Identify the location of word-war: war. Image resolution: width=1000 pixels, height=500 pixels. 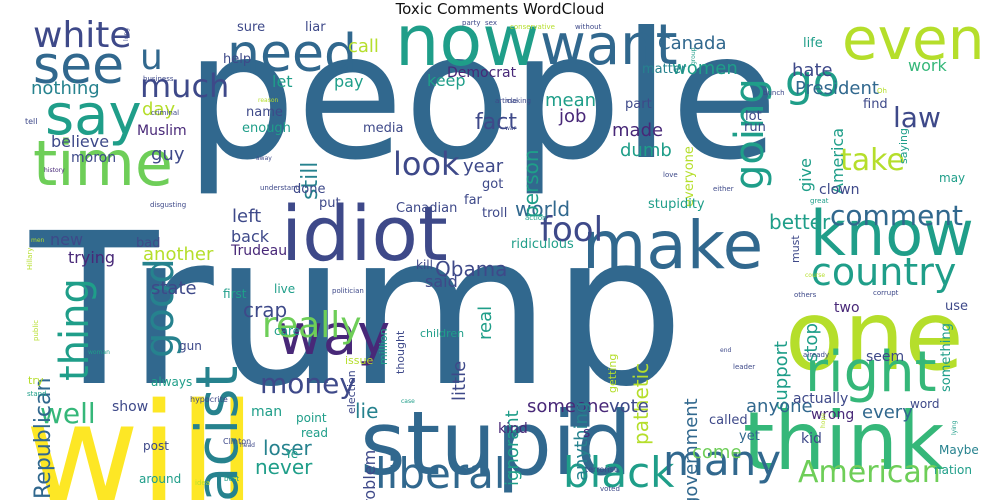
(511, 128).